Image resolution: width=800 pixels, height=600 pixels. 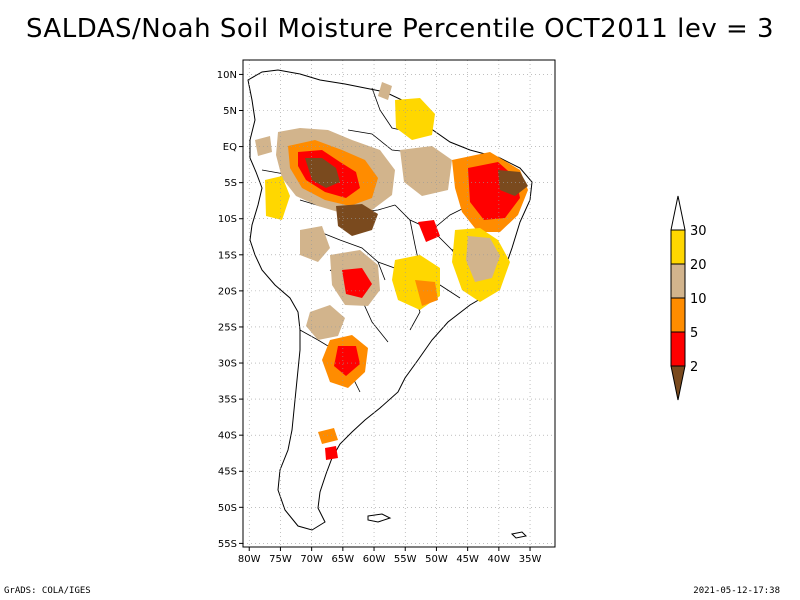 I want to click on colorbar-bottom-arrow, so click(x=678, y=383).